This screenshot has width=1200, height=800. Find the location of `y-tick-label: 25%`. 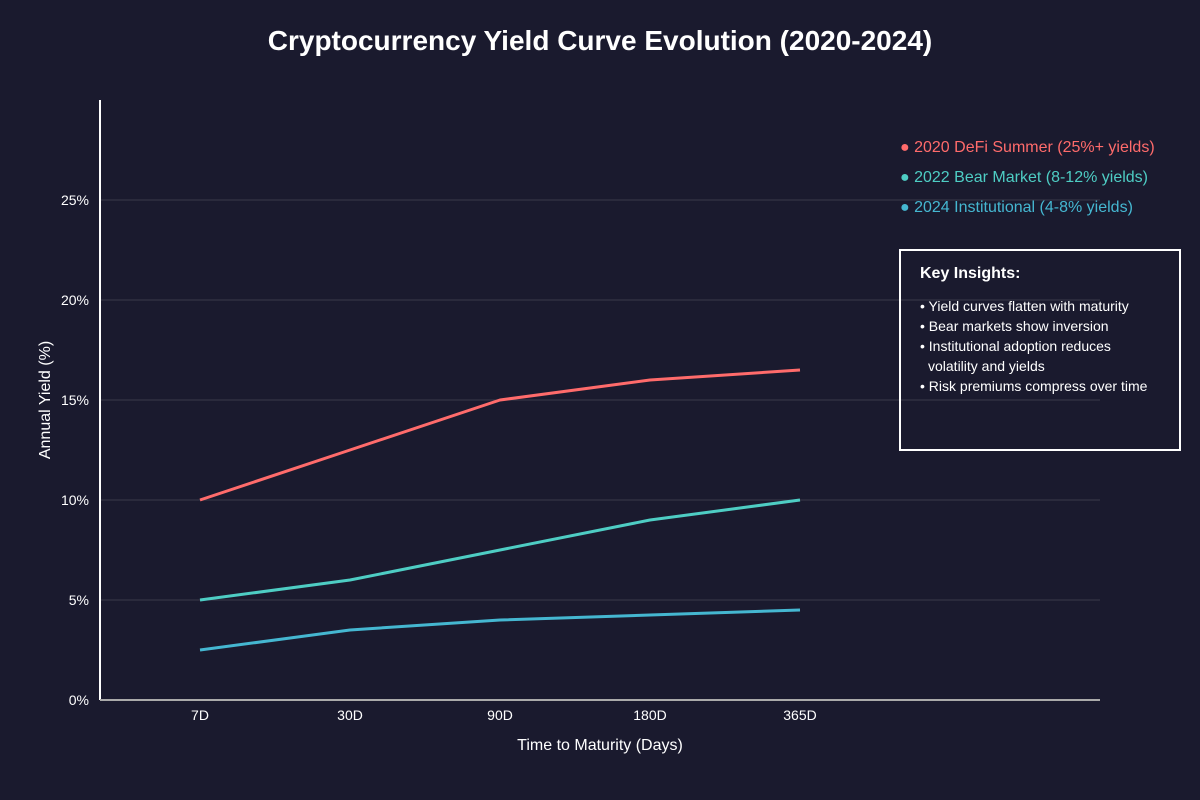

y-tick-label: 25% is located at coordinates (75, 200).